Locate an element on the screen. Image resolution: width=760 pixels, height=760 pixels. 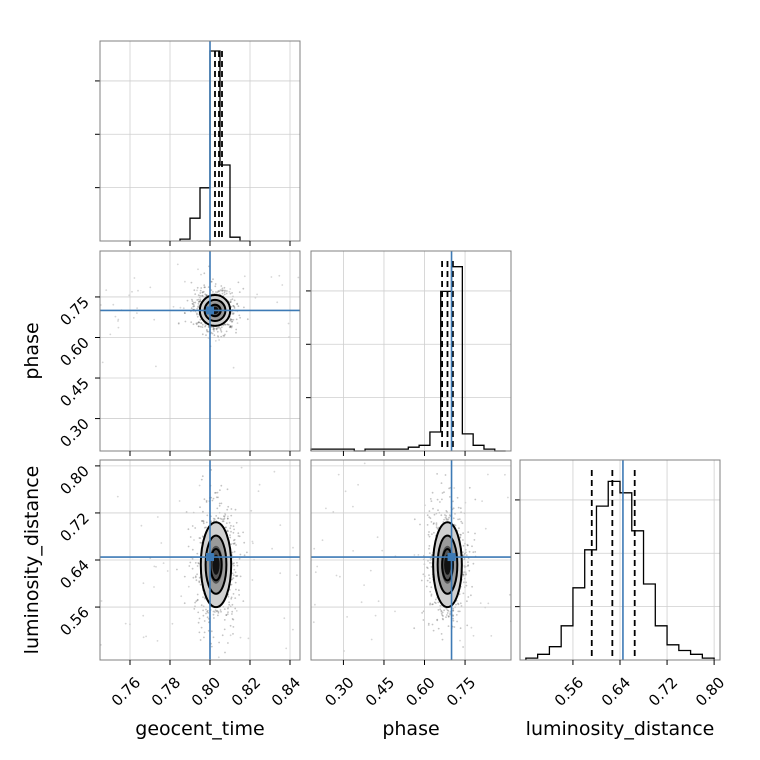
tick-label-phase: 0.45 is located at coordinates (380, 692).